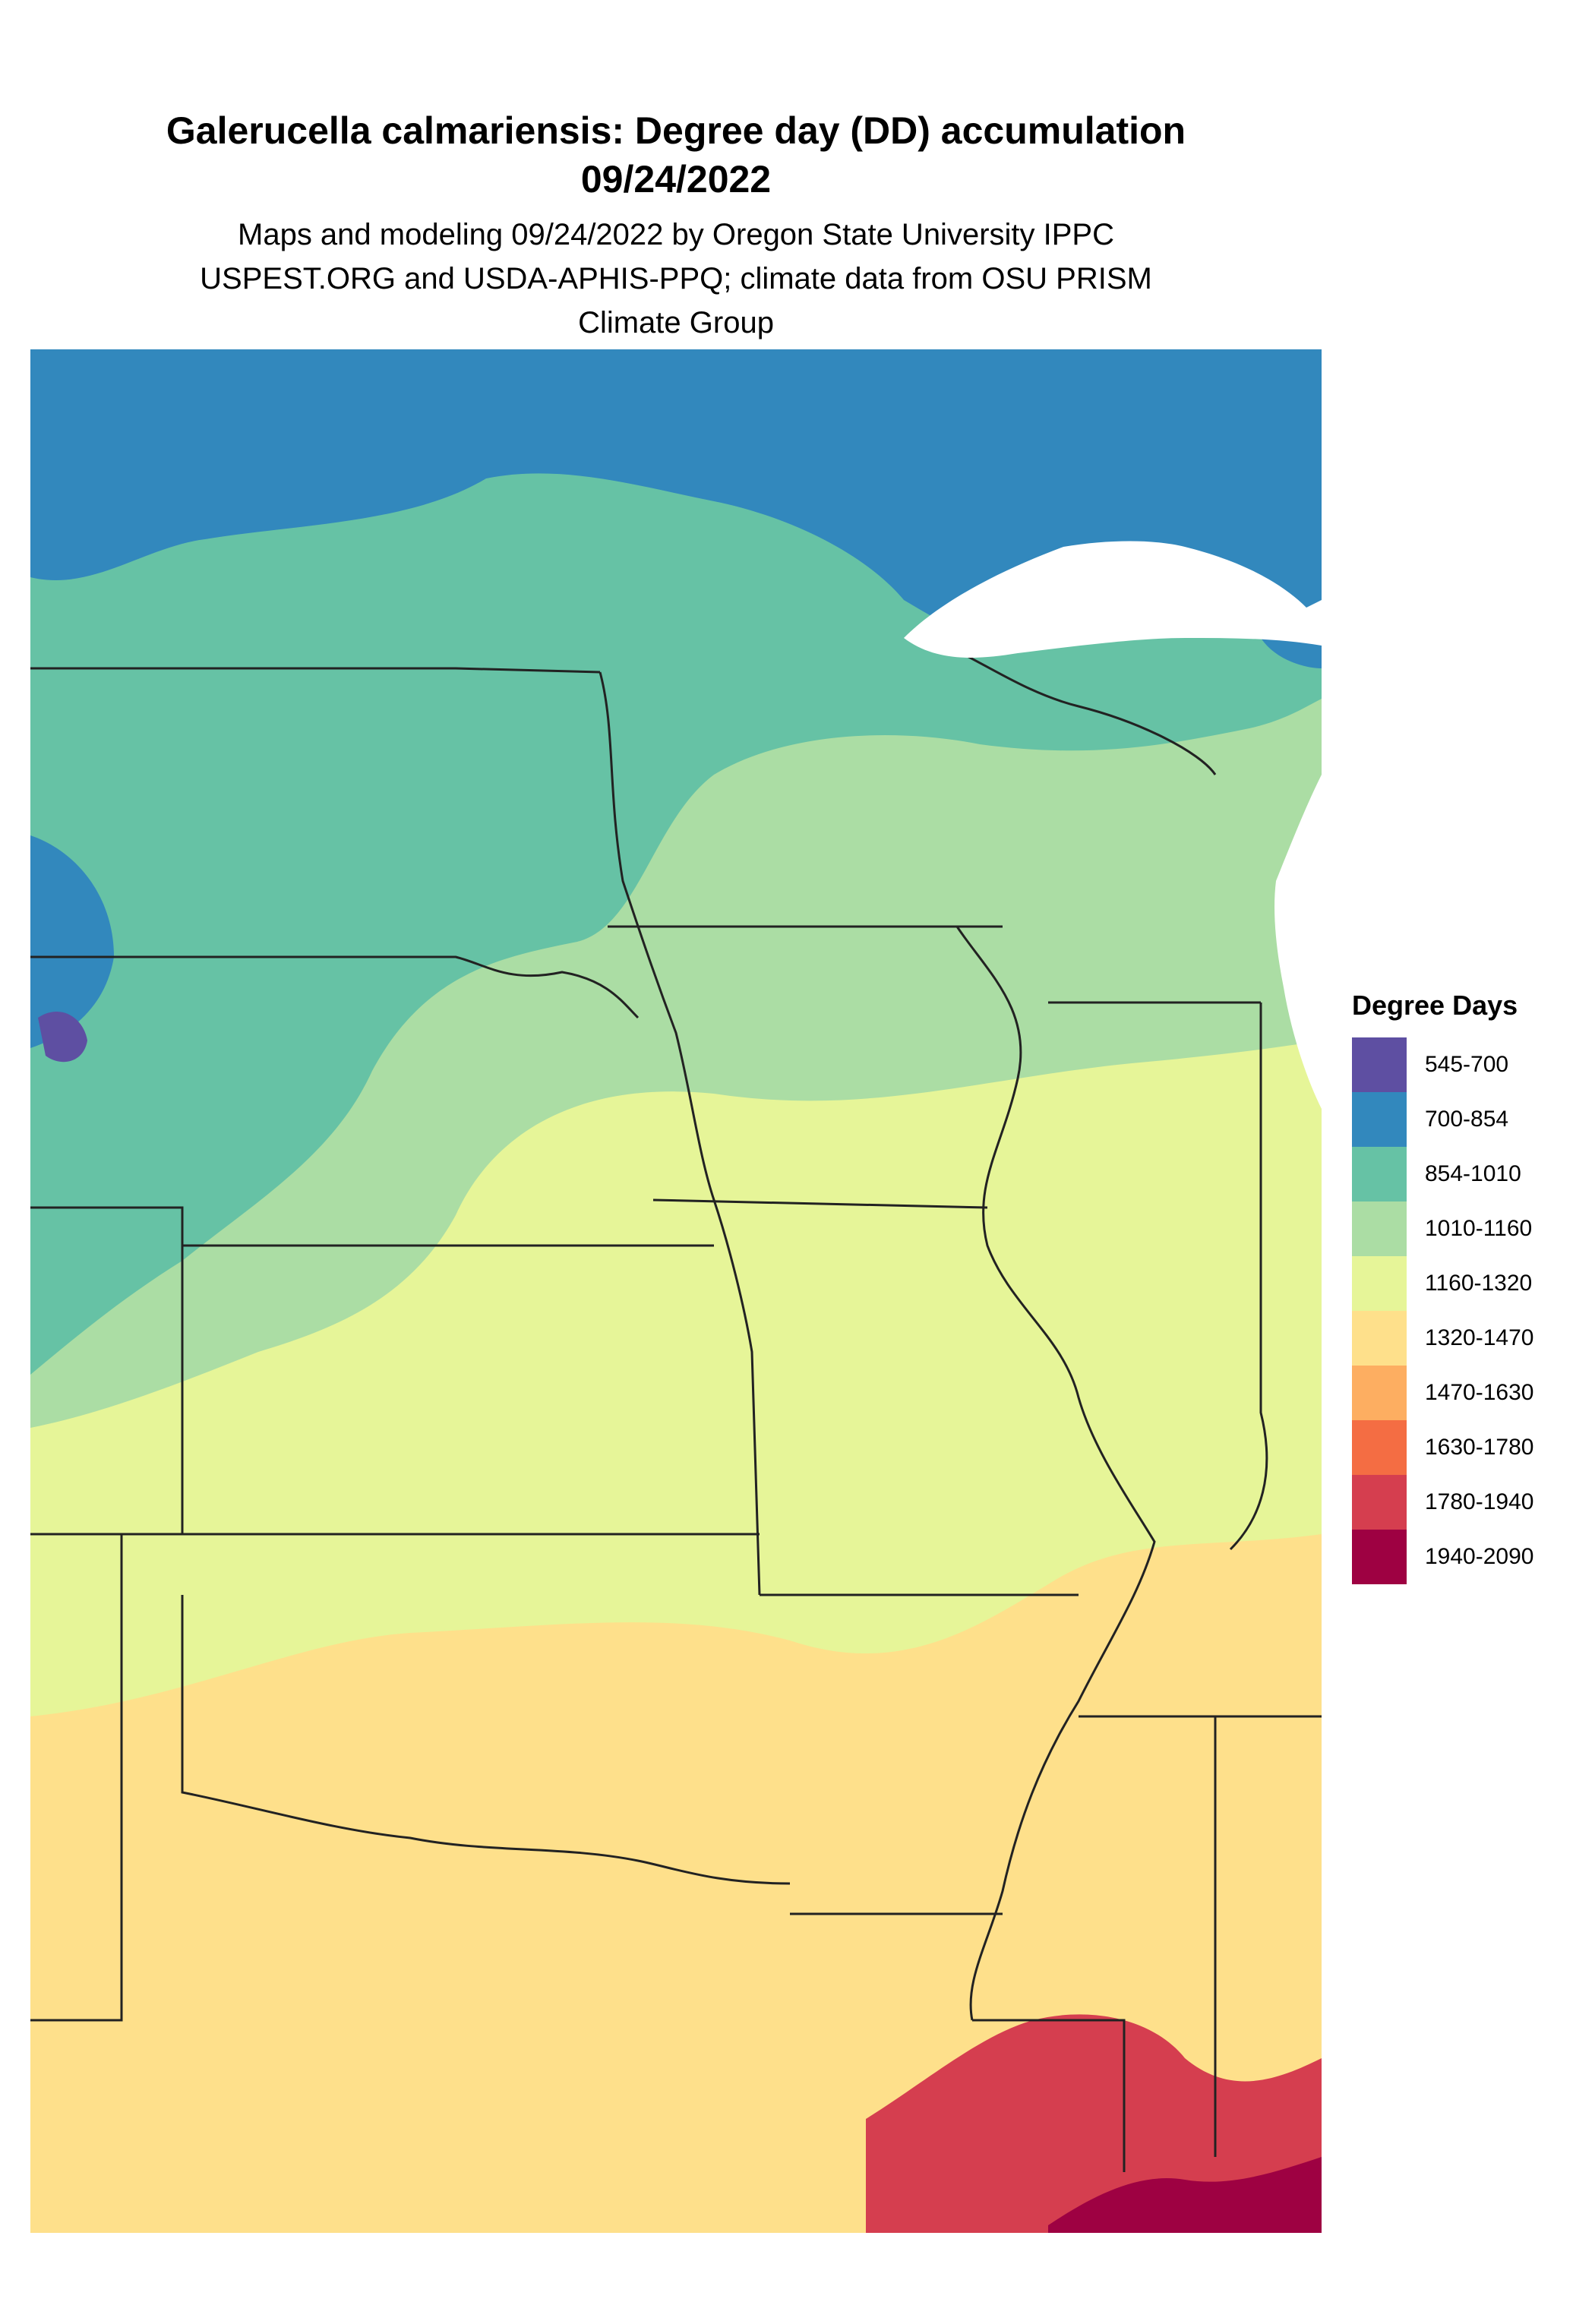 The image size is (1595, 2324). What do you see at coordinates (335, 987) in the screenshot?
I see `border-south-dakota-nebraska` at bounding box center [335, 987].